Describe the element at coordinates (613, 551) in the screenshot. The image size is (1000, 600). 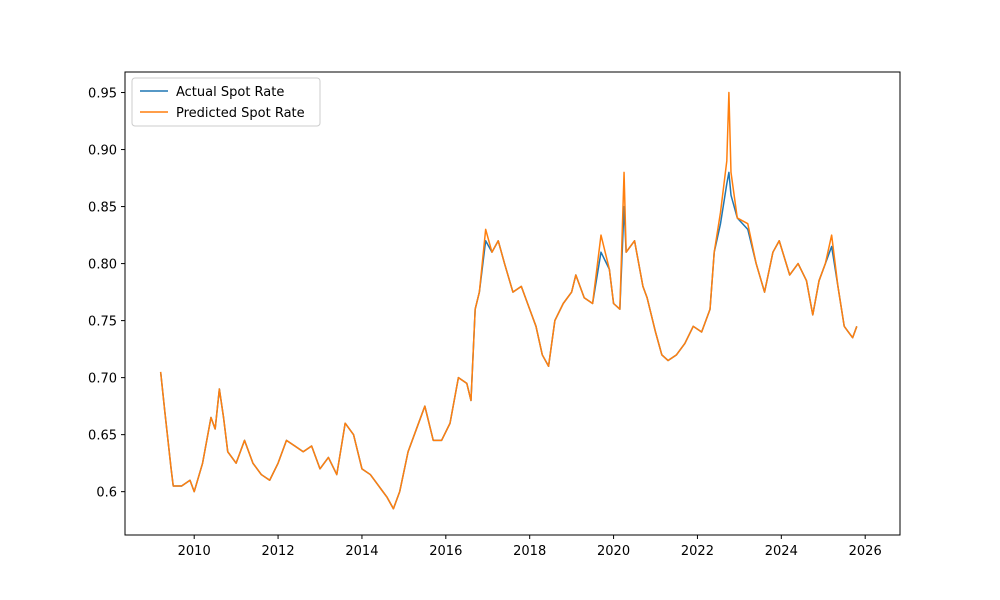
I see `x-tick-label: 2020` at that location.